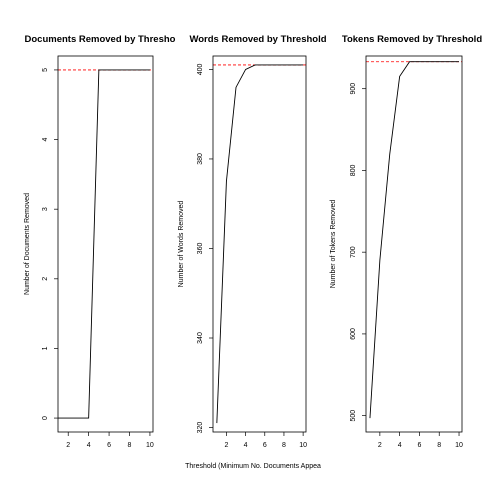 The width and height of the screenshot is (500, 500). I want to click on y-tick-label: 600, so click(353, 334).